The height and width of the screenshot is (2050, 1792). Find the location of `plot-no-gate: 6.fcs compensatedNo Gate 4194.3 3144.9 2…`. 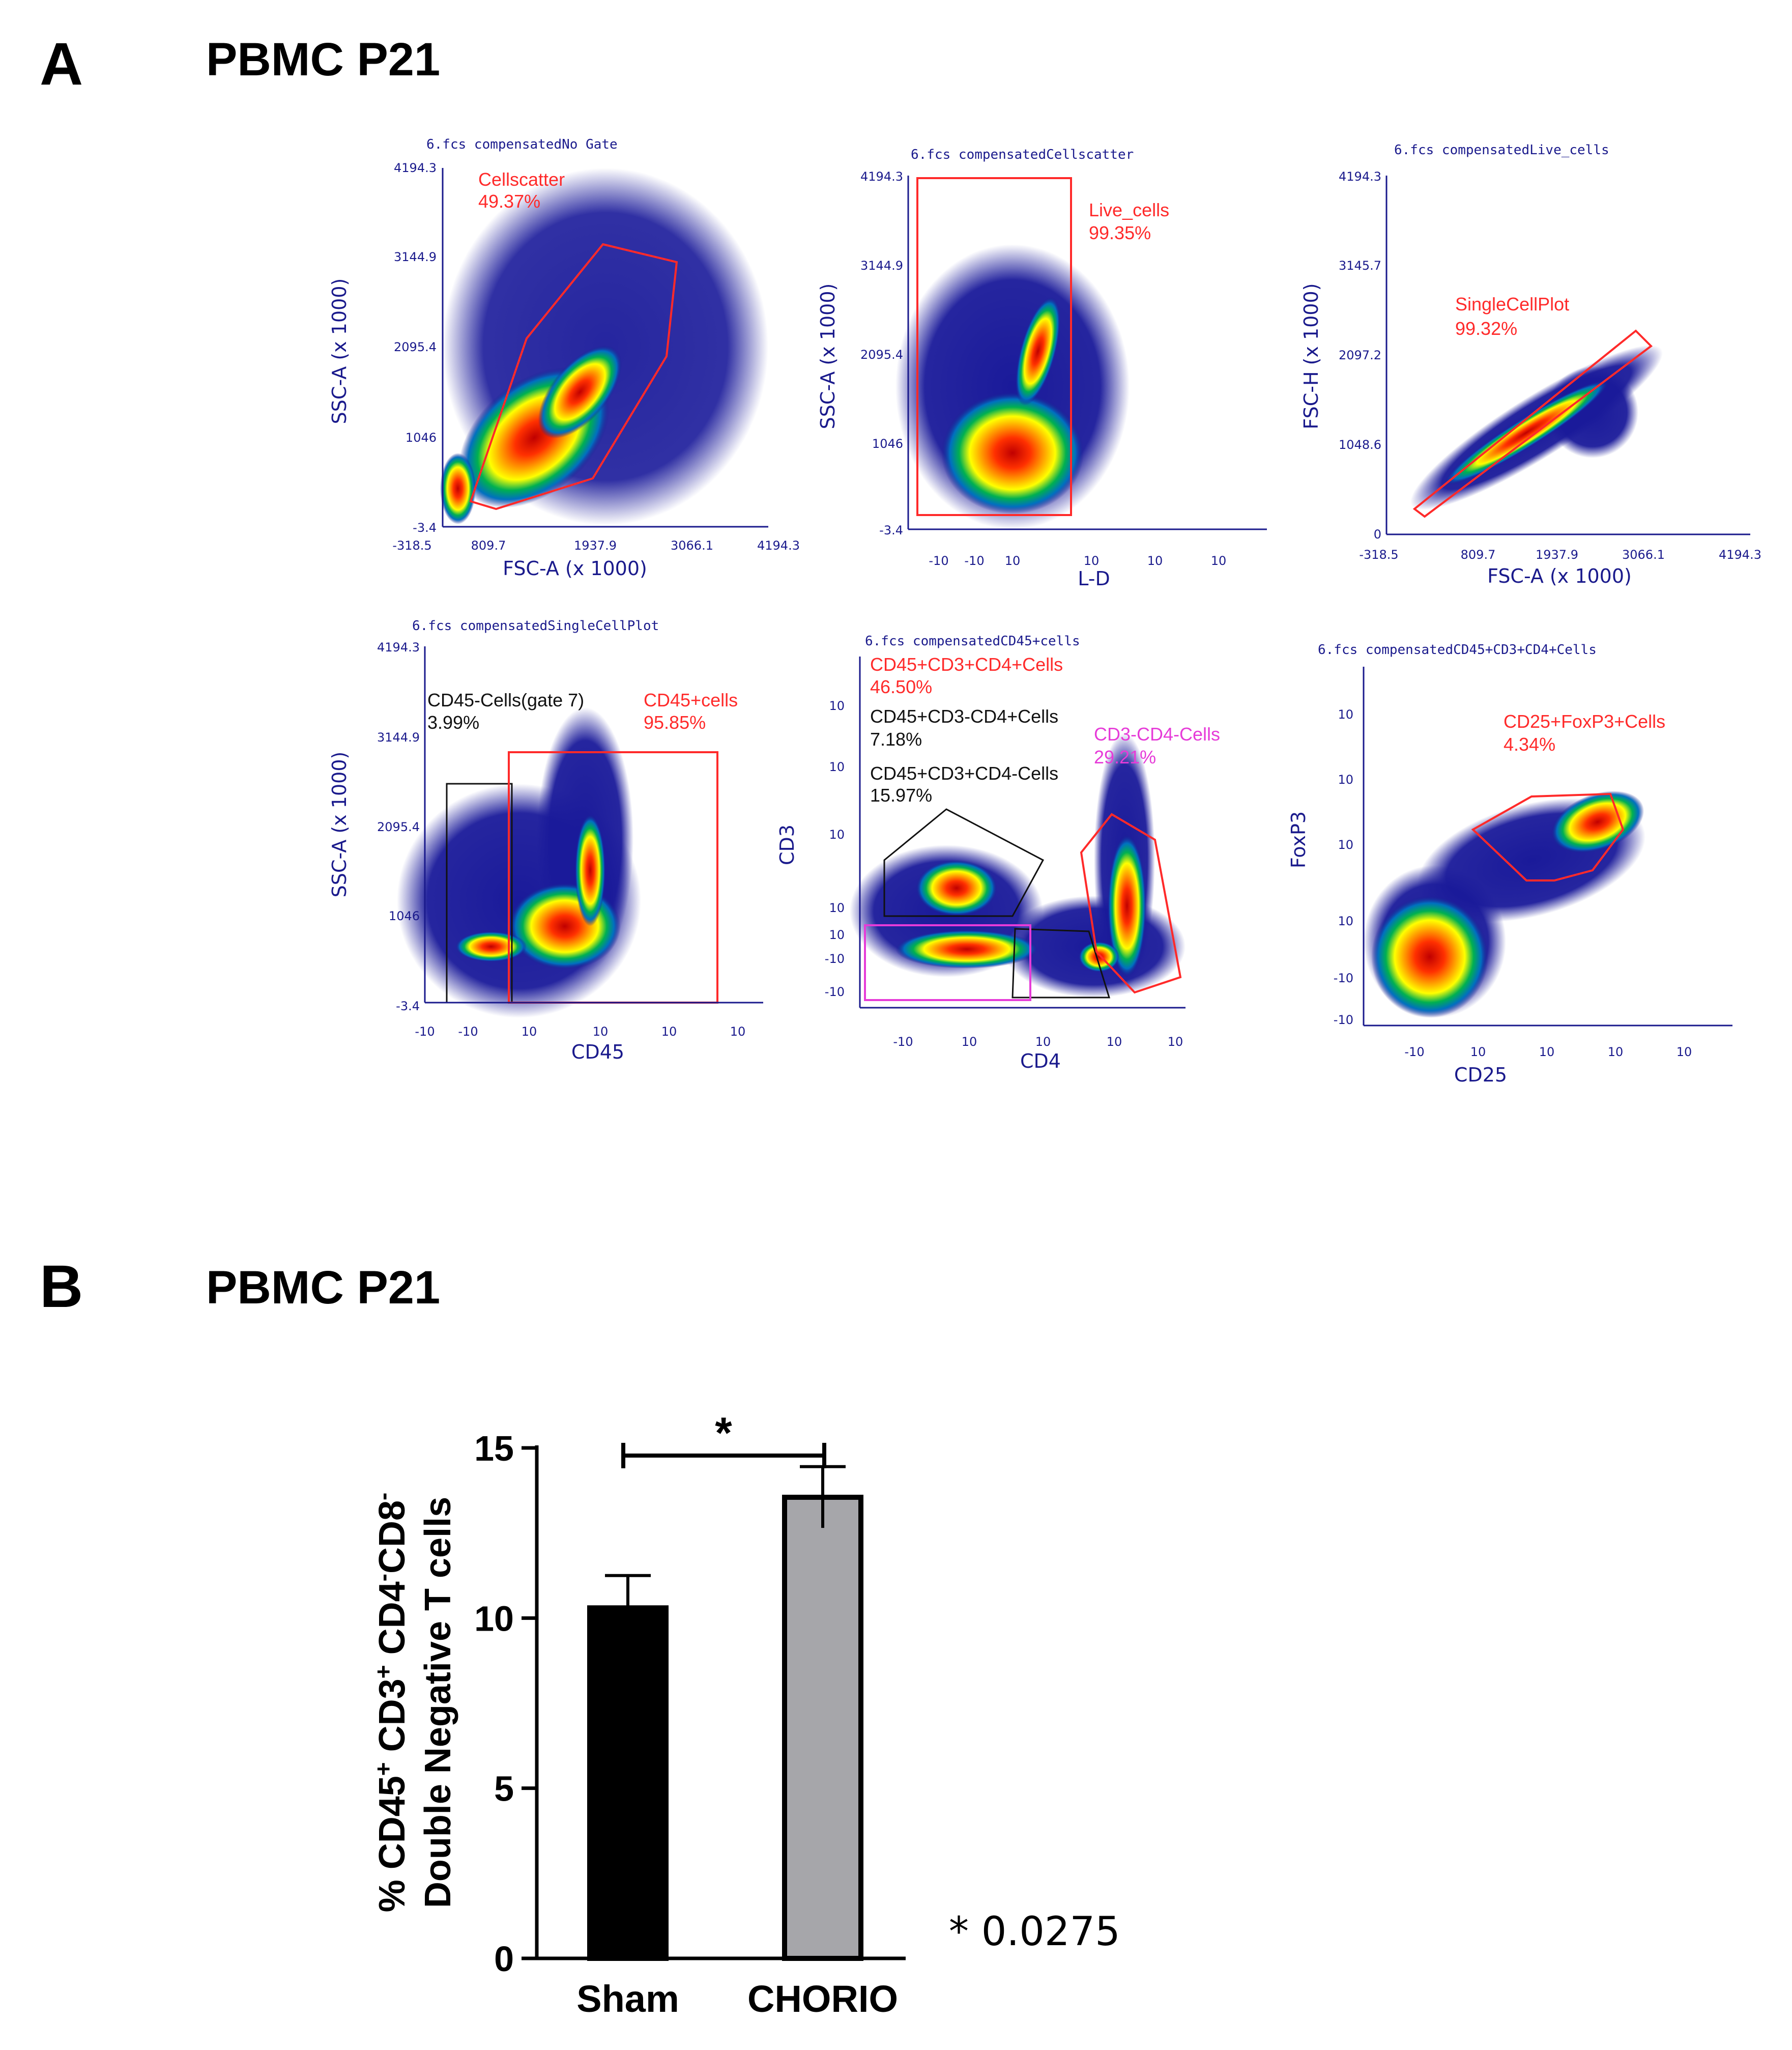

plot-no-gate: 6.fcs compensatedNo Gate 4194.3 3144.9 2… is located at coordinates (564, 358).